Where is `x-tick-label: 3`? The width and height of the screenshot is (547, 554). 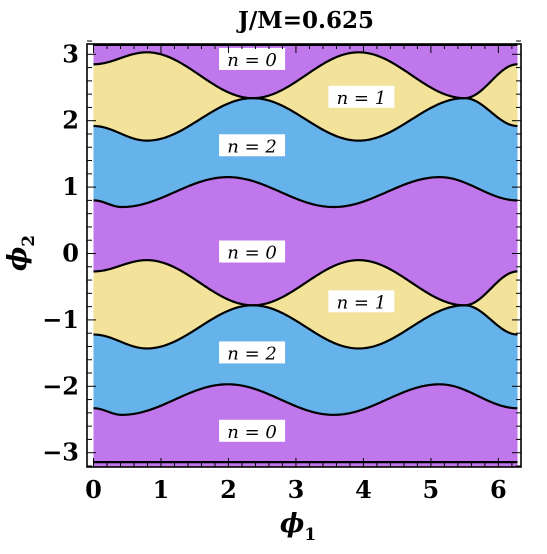
x-tick-label: 3 is located at coordinates (296, 489).